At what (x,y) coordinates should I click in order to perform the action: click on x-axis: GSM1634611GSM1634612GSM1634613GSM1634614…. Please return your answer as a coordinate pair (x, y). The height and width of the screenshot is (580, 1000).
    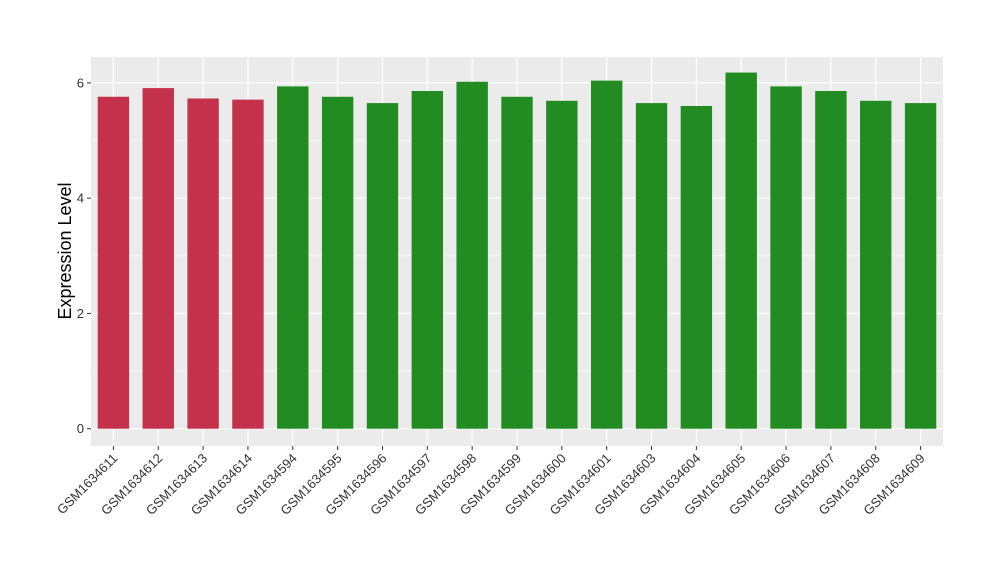
    Looking at the image, I should click on (491, 482).